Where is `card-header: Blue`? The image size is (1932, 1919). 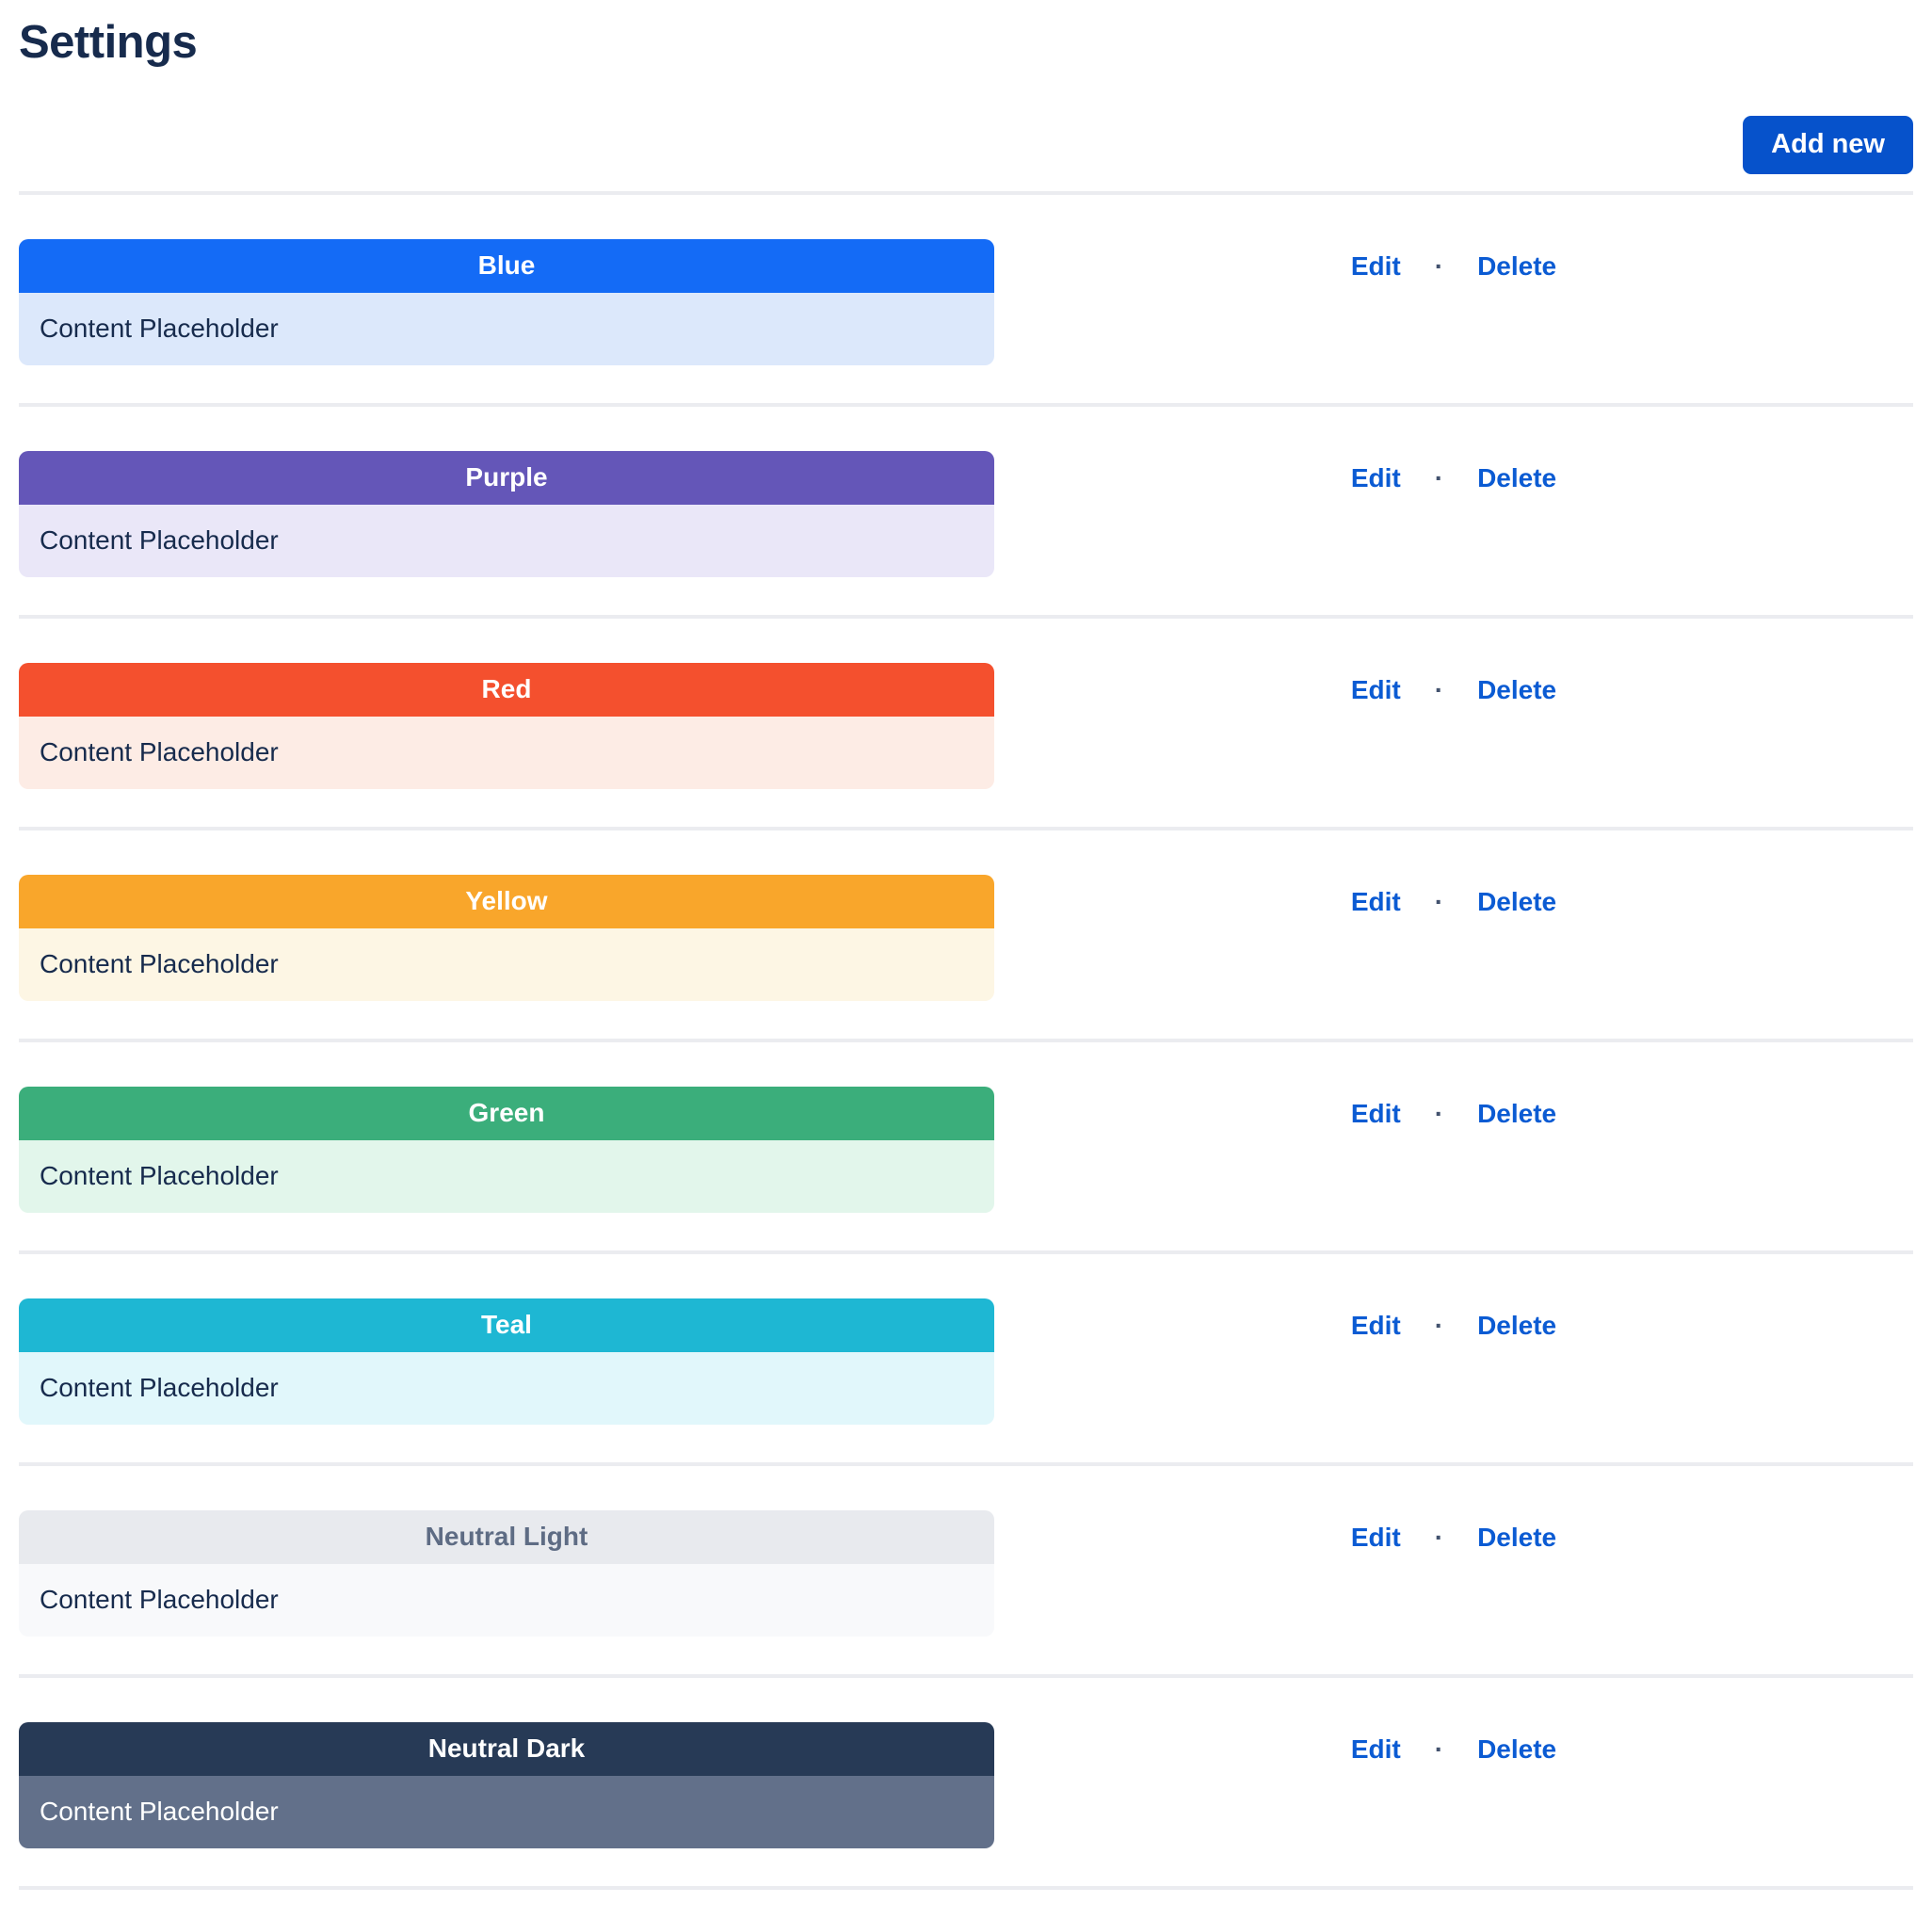
card-header: Blue is located at coordinates (506, 265).